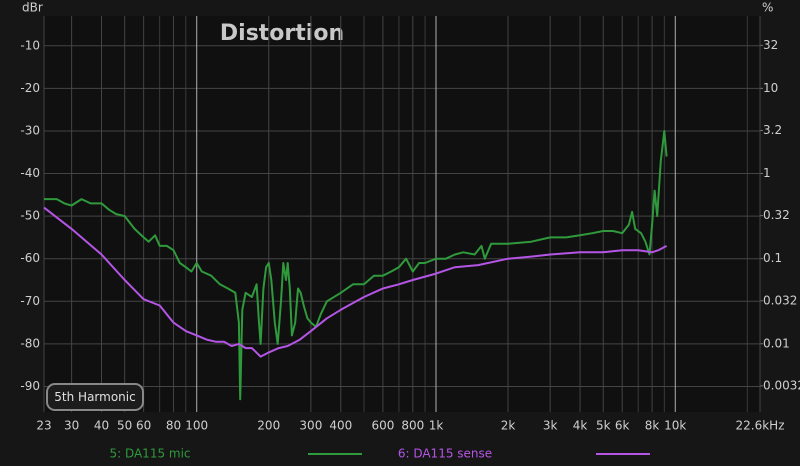 The image size is (800, 466). Describe the element at coordinates (340, 426) in the screenshot. I see `x-tick-label: 400` at that location.